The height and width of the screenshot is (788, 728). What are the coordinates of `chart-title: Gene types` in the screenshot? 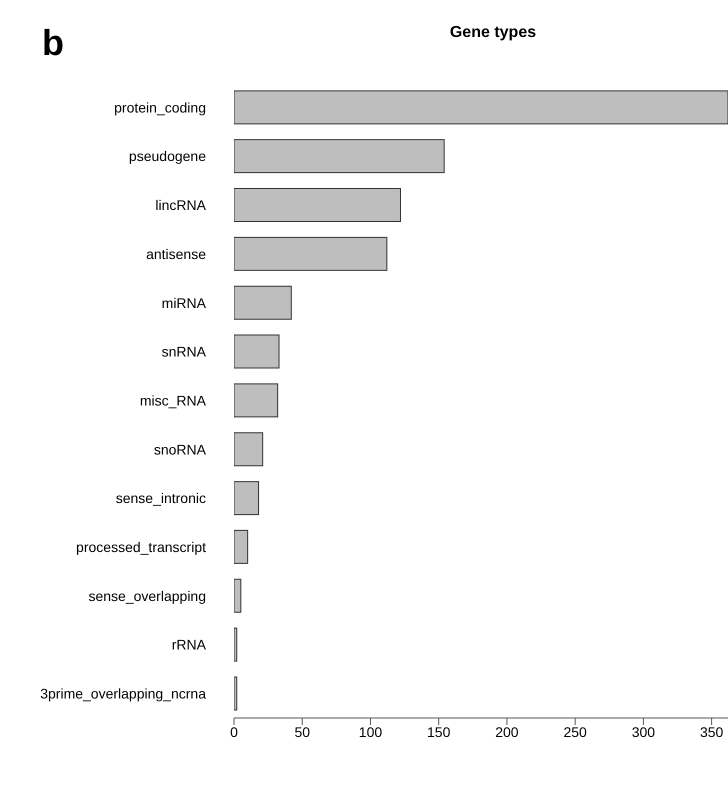 It's located at (493, 32).